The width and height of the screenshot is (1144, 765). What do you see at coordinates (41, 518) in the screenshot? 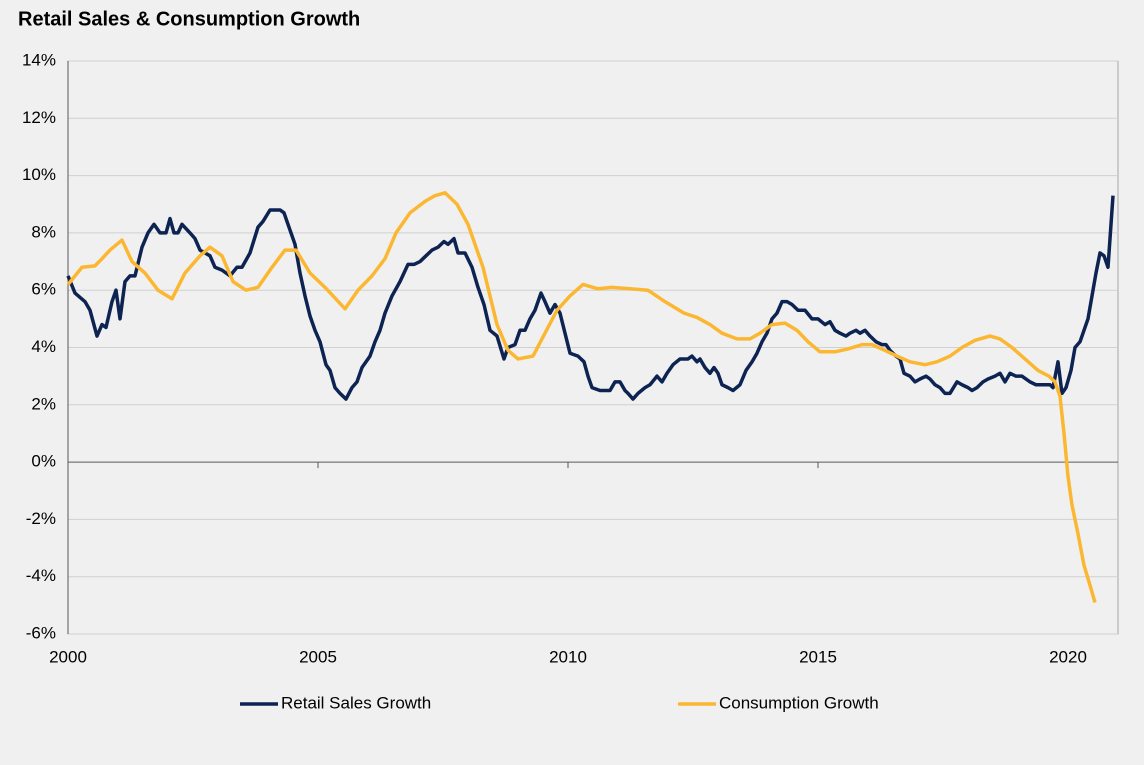
I see `y-tick-label: -2%` at bounding box center [41, 518].